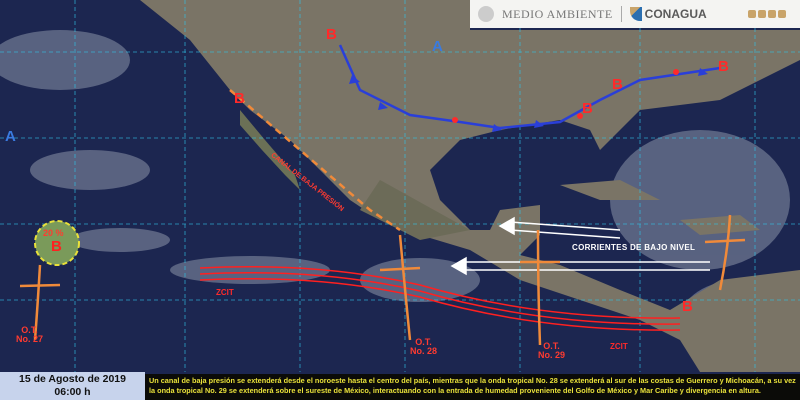  Describe the element at coordinates (557, 13) in the screenshot. I see `agency-medio-ambiente: MEDIO AMBIENTE` at that location.